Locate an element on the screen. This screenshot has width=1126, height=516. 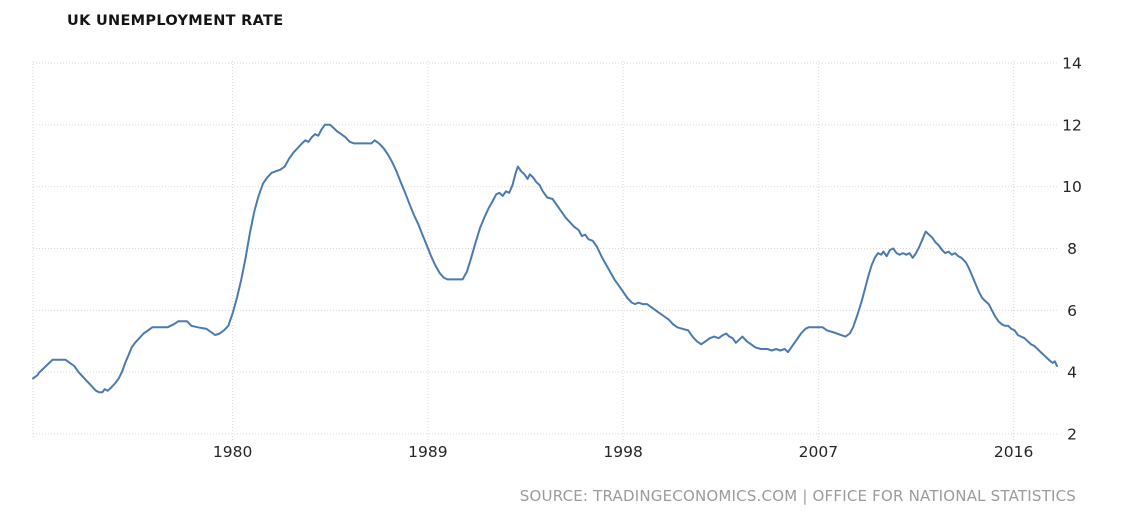
x-tick-label: 1998 is located at coordinates (622, 452).